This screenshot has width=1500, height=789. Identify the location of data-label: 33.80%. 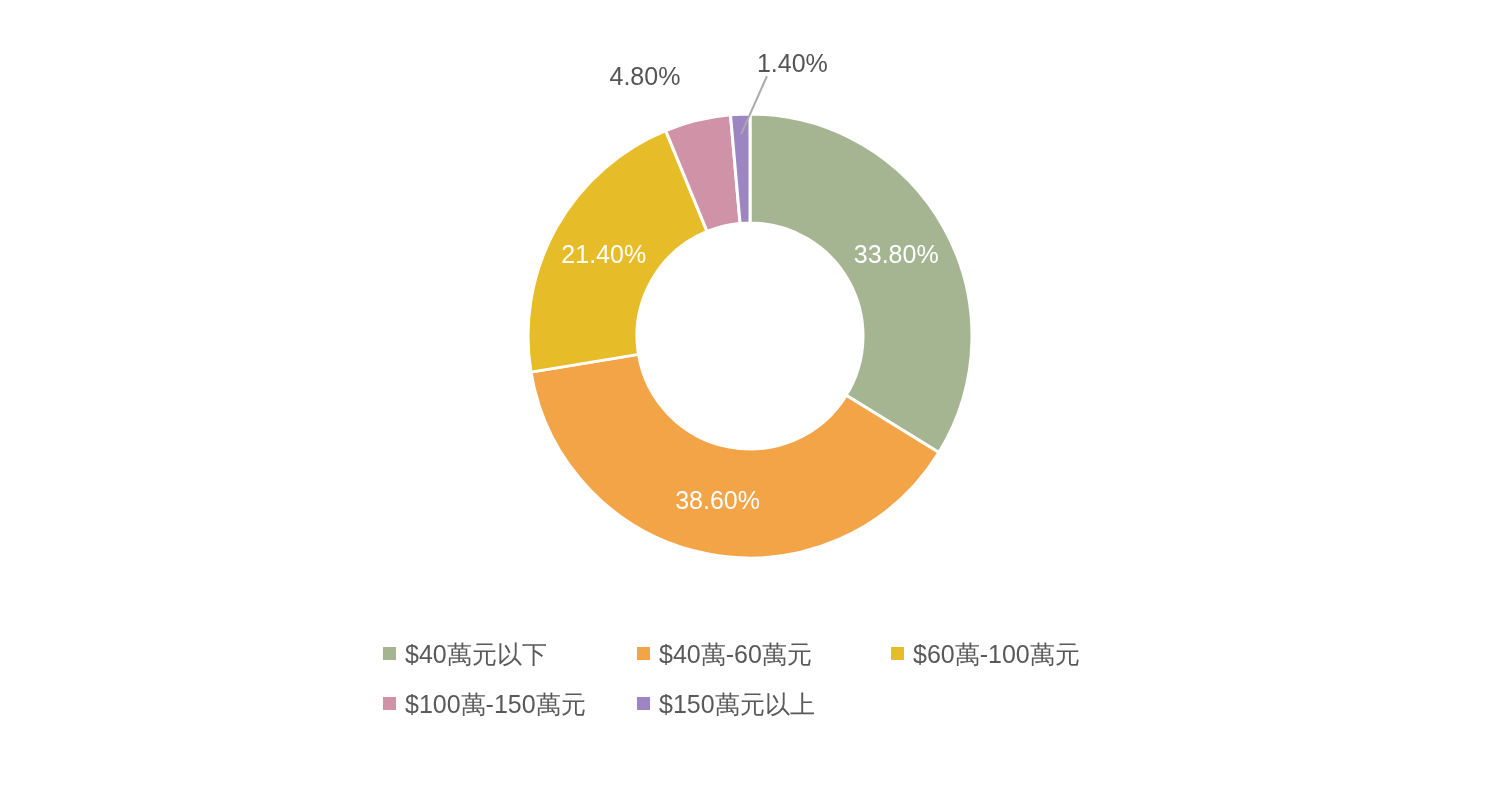
(896, 254).